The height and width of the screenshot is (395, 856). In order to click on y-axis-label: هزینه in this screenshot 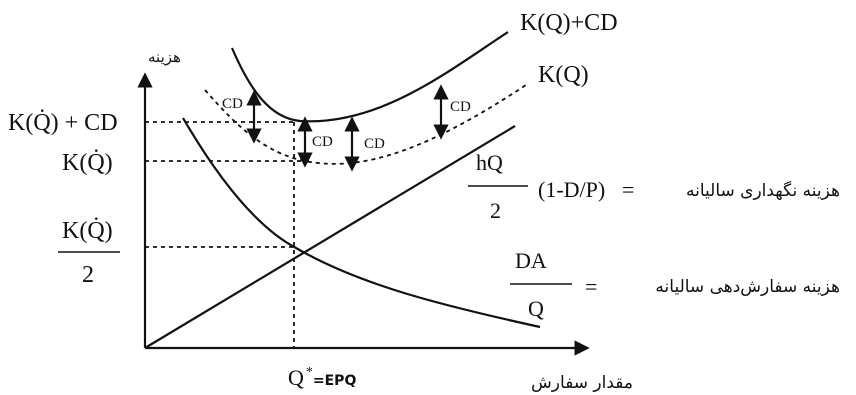, I will do `click(164, 57)`.